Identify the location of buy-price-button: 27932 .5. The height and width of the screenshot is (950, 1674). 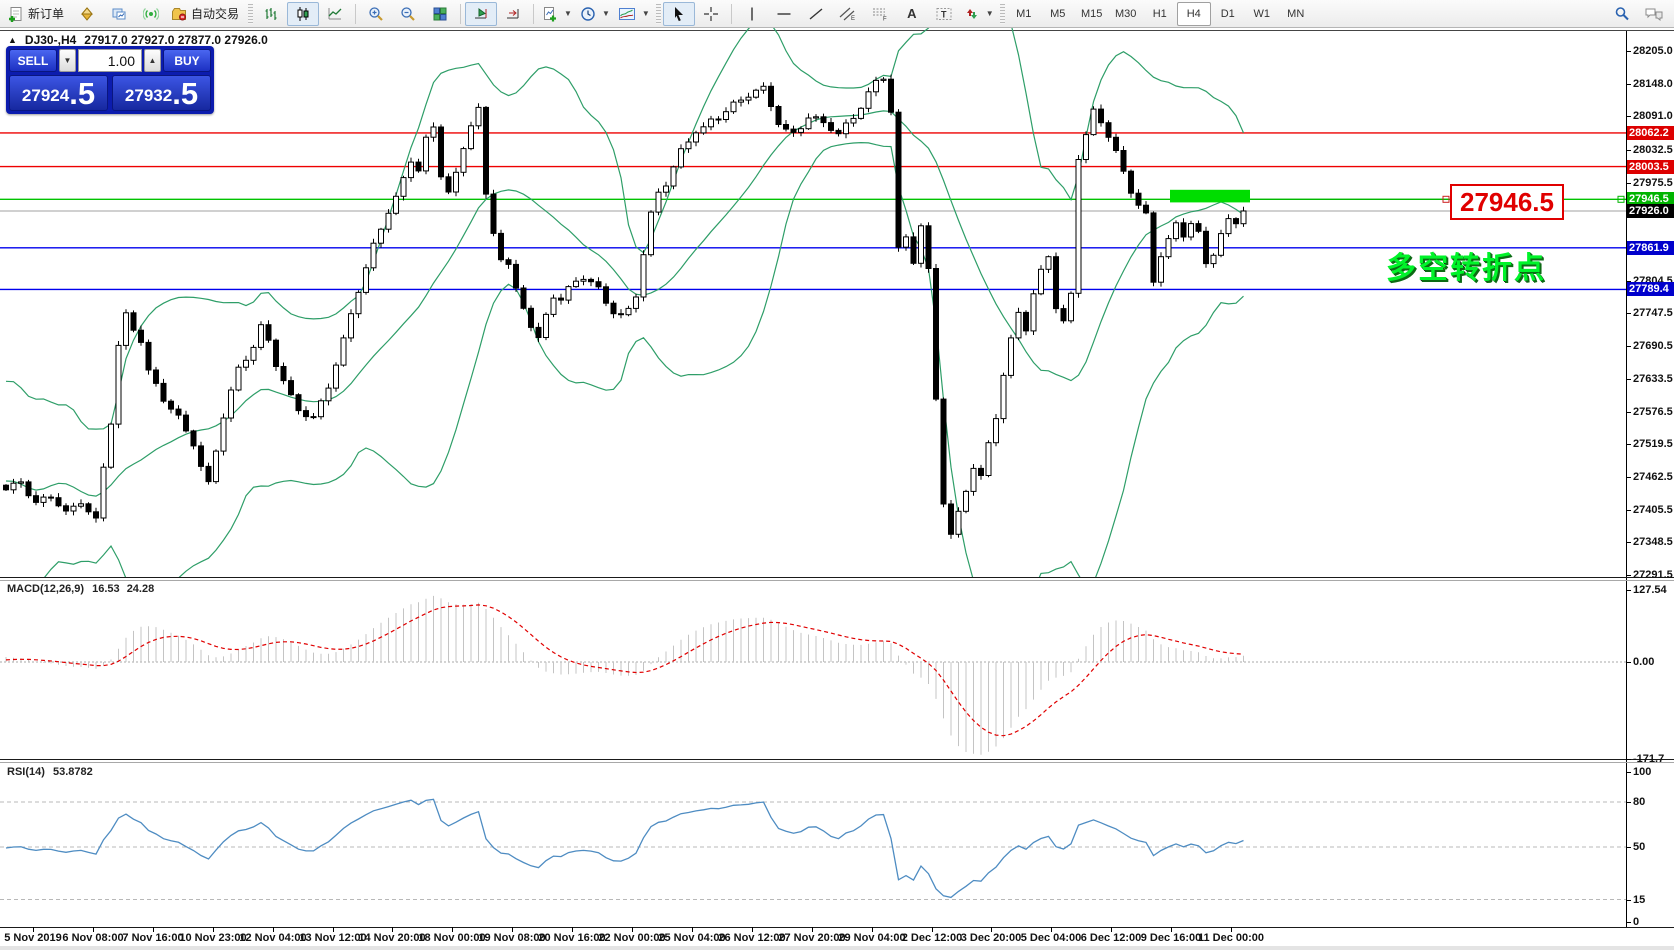
(161, 93).